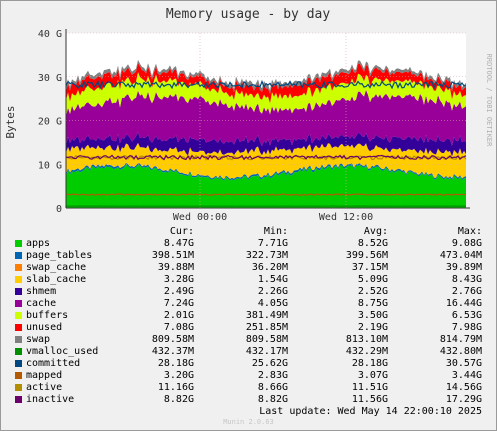 The image size is (497, 431). I want to click on line-inactive, so click(266, 157).